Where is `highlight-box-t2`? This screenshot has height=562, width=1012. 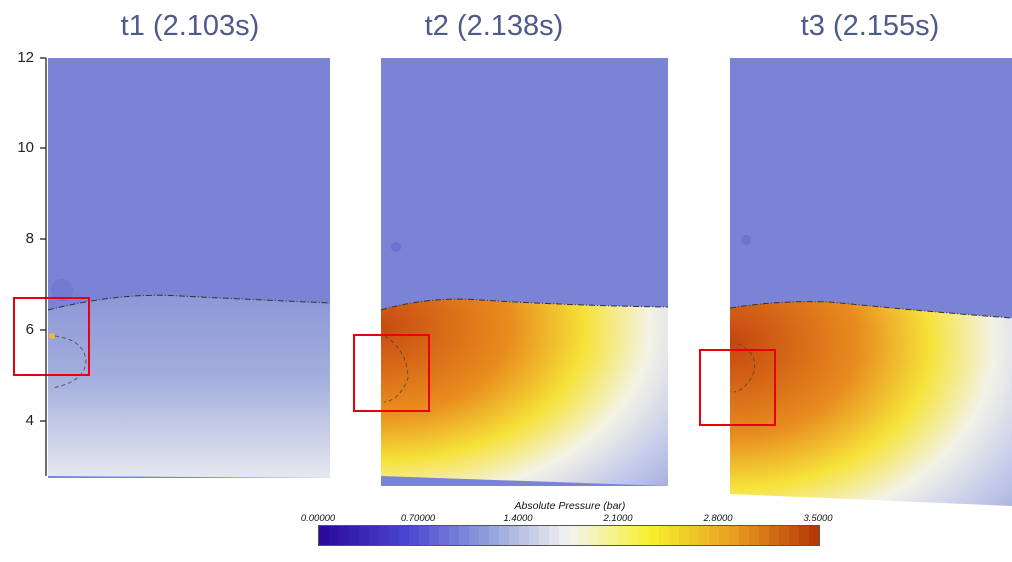 highlight-box-t2 is located at coordinates (391, 373).